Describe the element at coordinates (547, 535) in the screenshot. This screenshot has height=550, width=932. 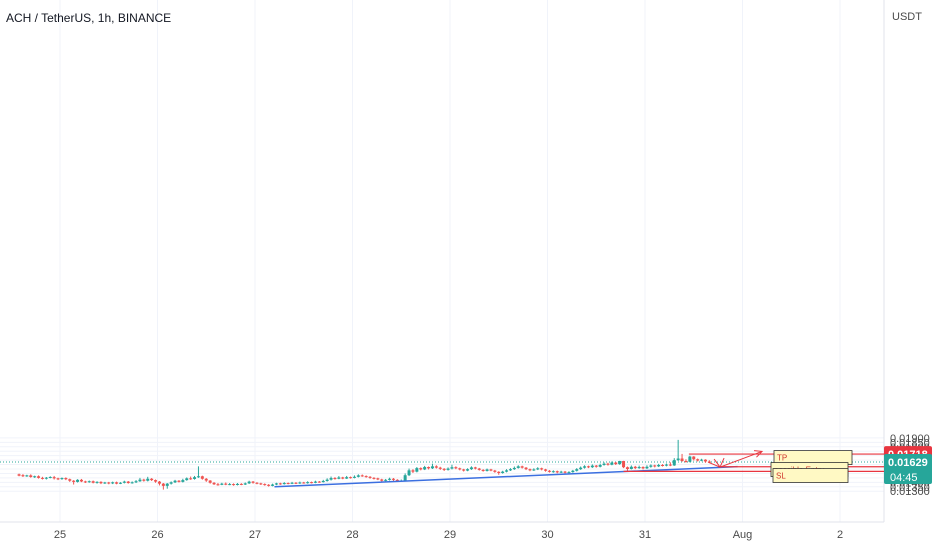
I see `time-tick-label: 30` at that location.